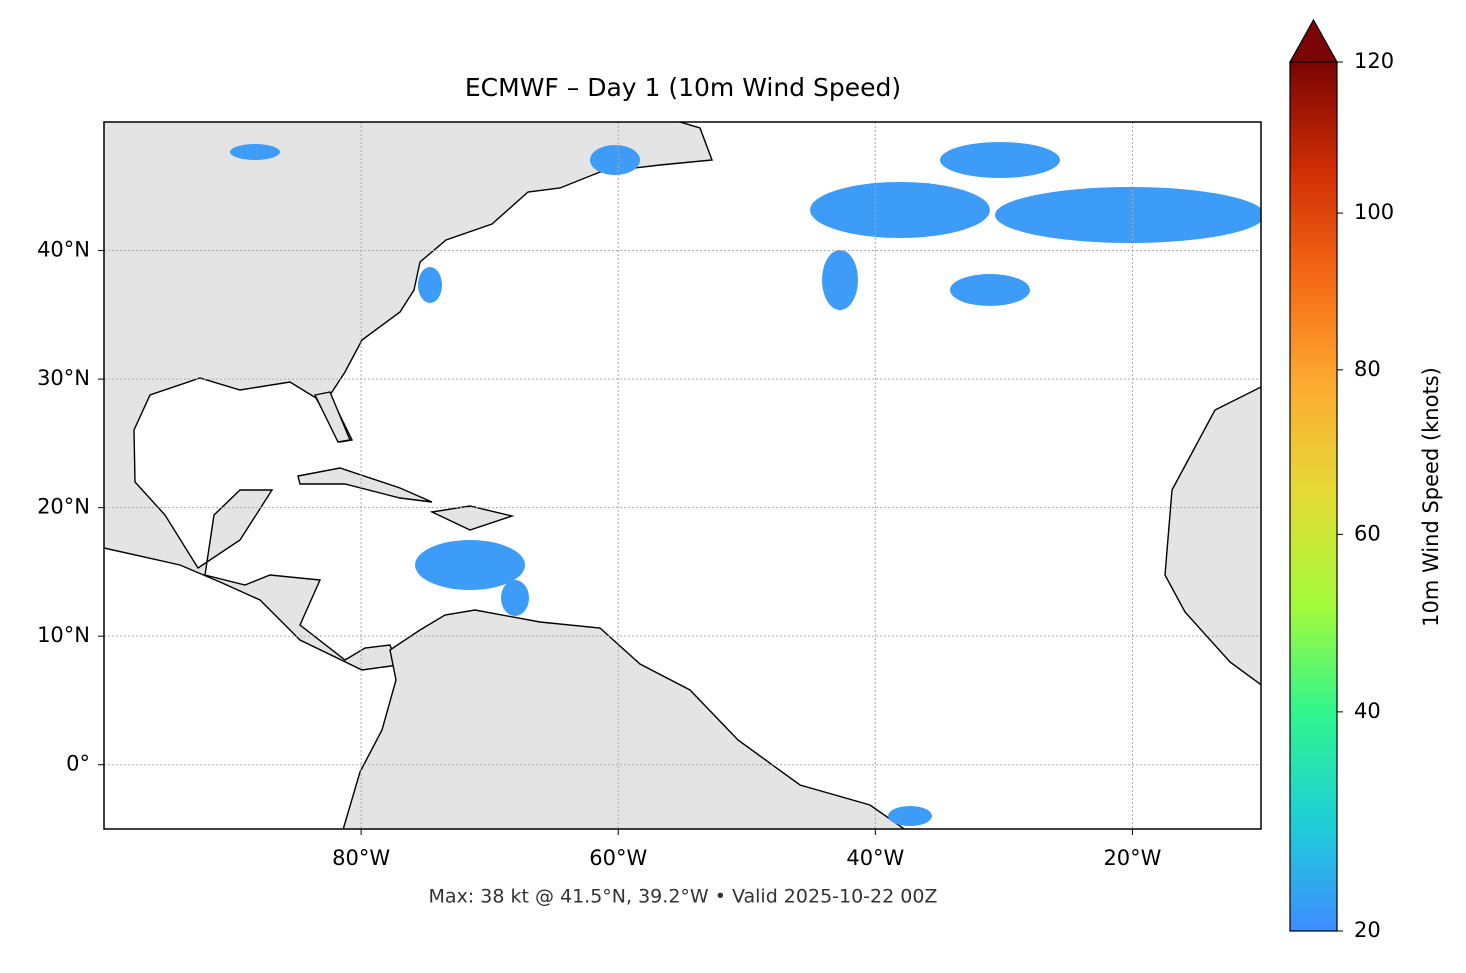 The image size is (1466, 973). What do you see at coordinates (683, 87) in the screenshot?
I see `chart-title: ECMWF – Day 1 (10m Wind Speed)` at bounding box center [683, 87].